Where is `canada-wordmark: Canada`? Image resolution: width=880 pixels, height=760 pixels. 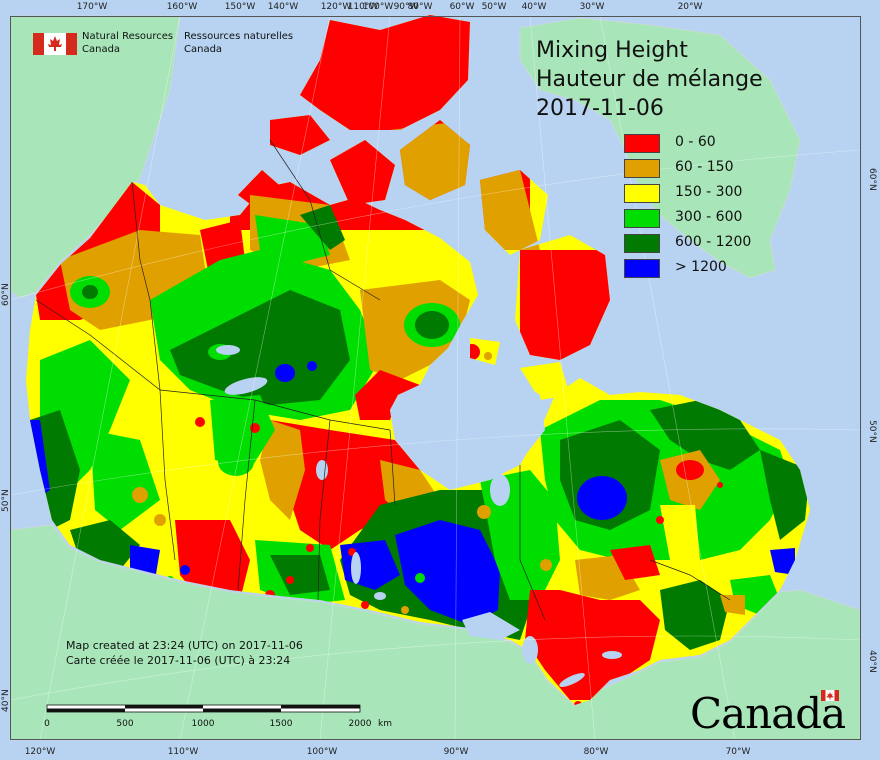 canada-wordmark: Canada is located at coordinates (775, 714).